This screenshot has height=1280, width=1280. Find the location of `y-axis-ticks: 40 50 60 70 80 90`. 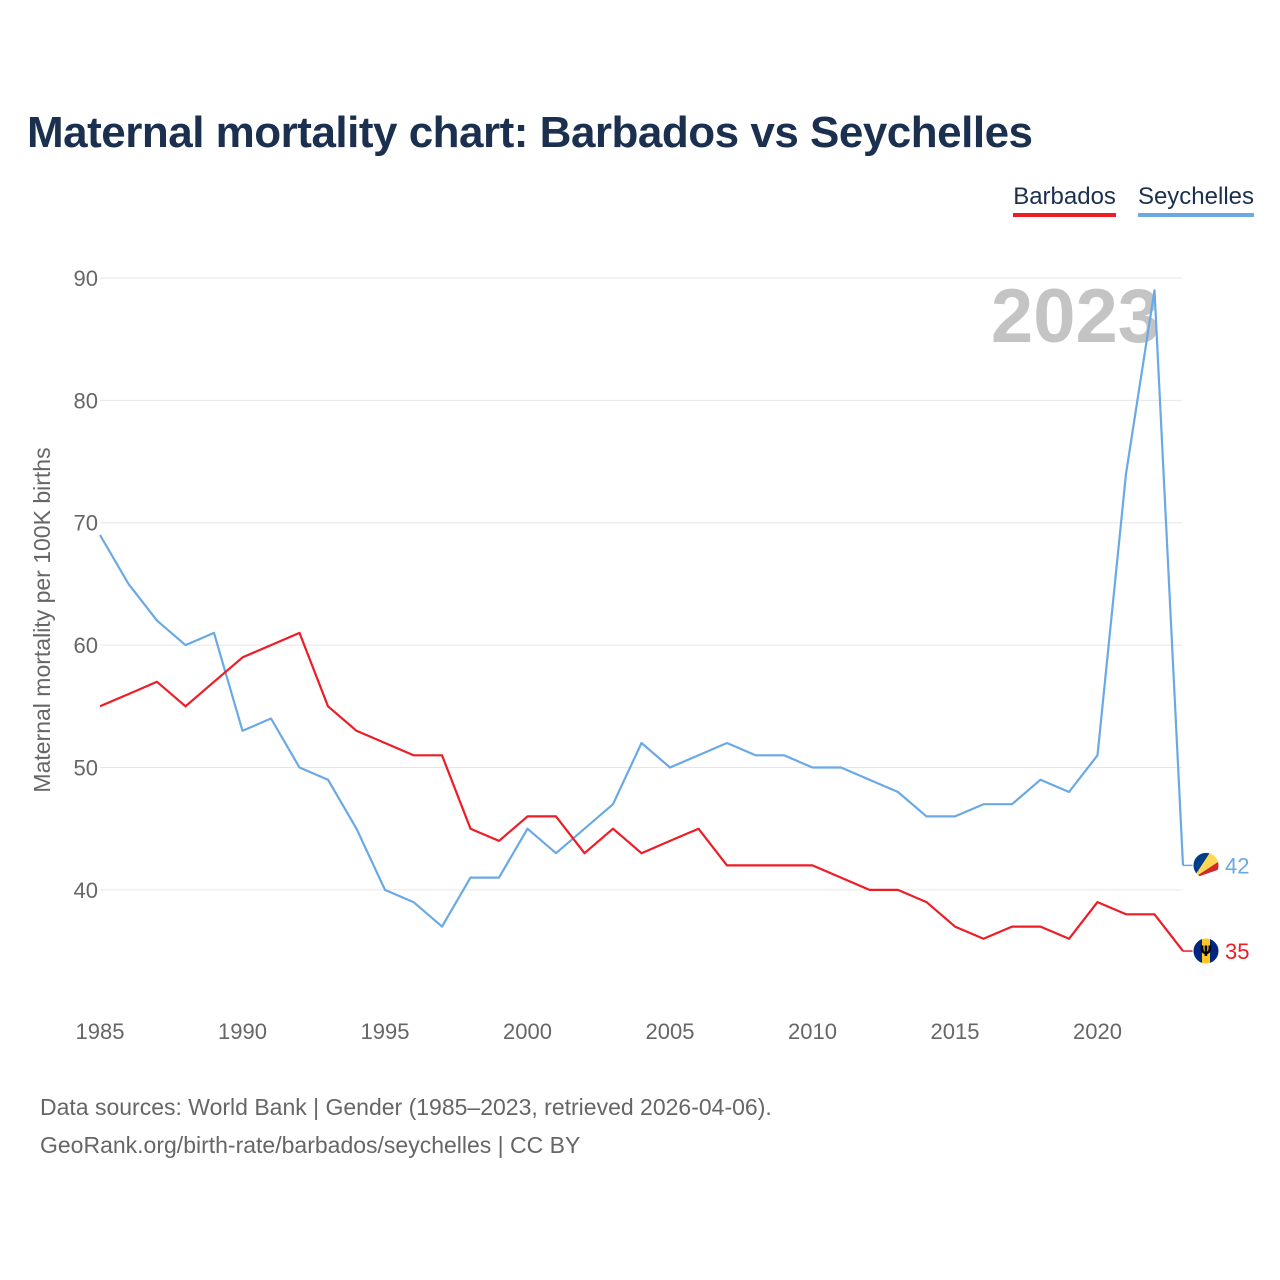

y-axis-ticks: 40 50 60 70 80 90 is located at coordinates (86, 584).